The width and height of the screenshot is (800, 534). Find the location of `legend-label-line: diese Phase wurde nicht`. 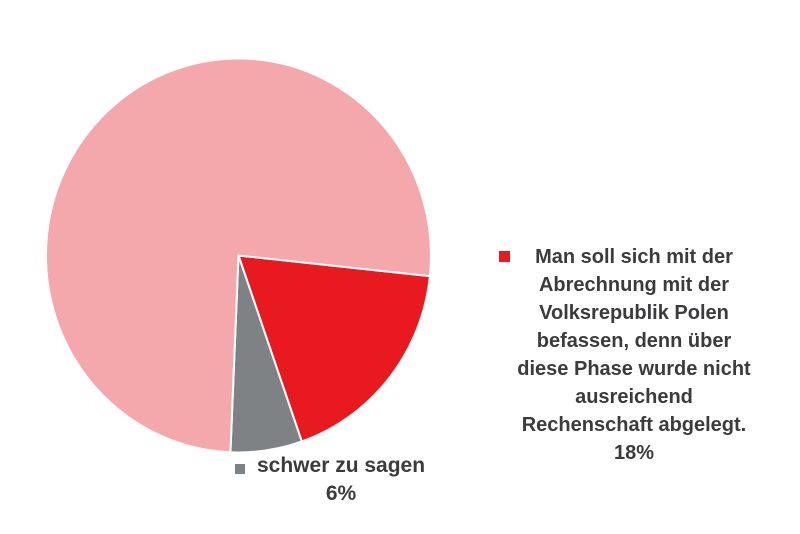

legend-label-line: diese Phase wurde nicht is located at coordinates (634, 369).